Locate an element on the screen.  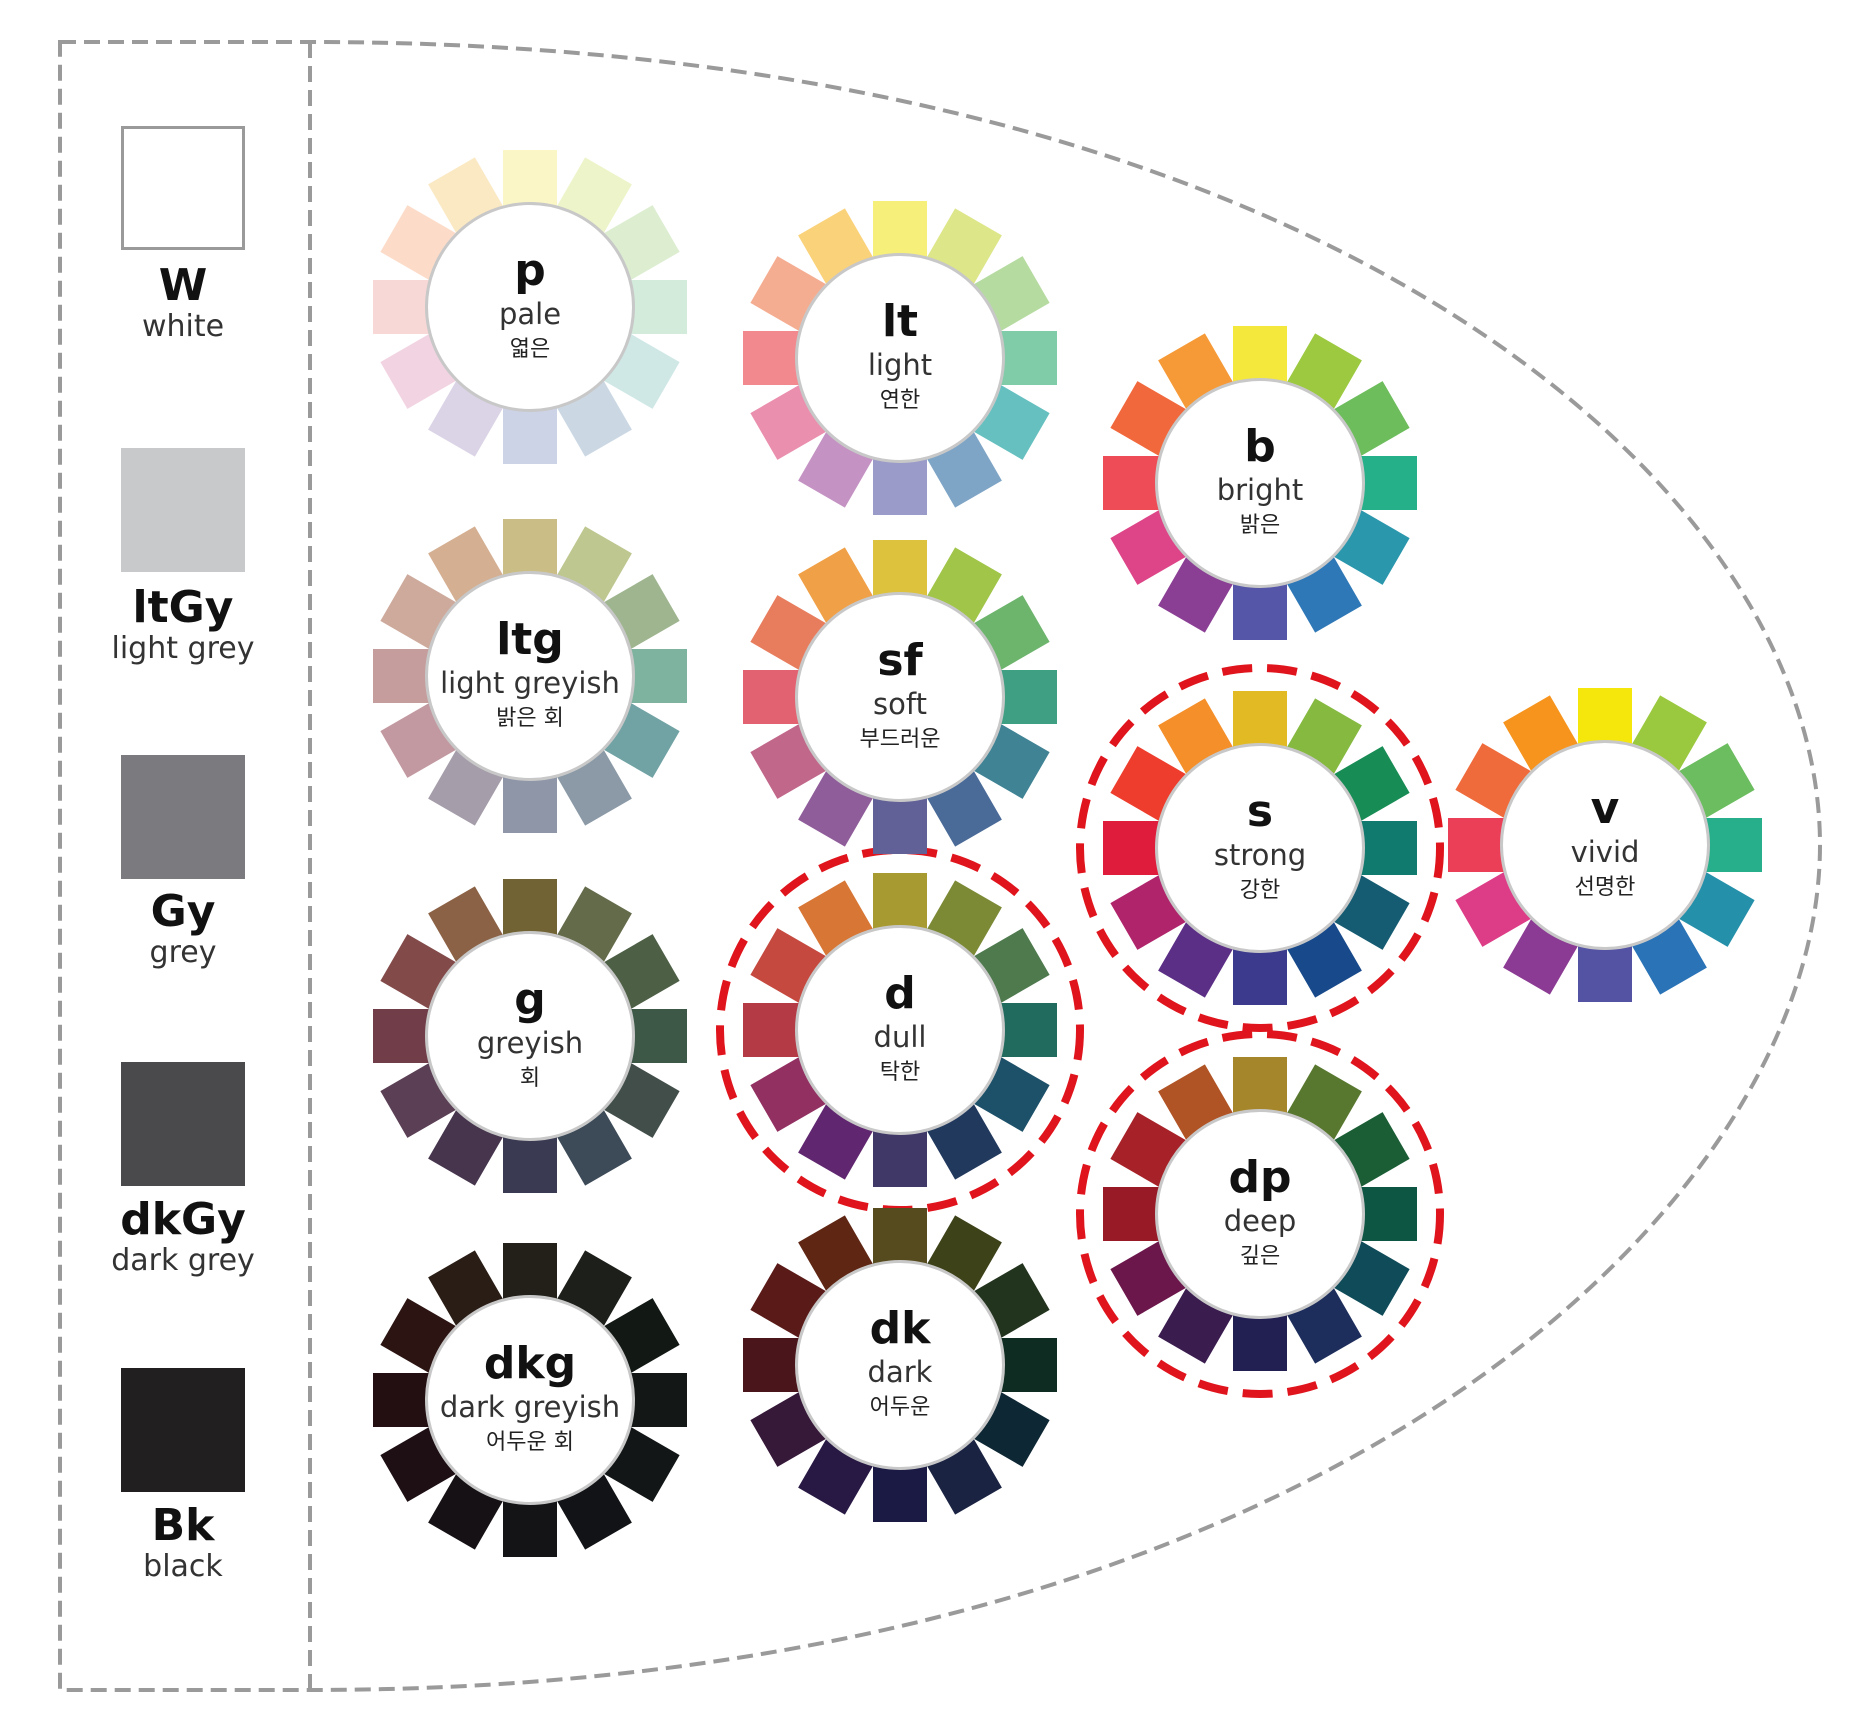
tone-hub: ltg light greyish 밝은 회 is located at coordinates (530, 676).